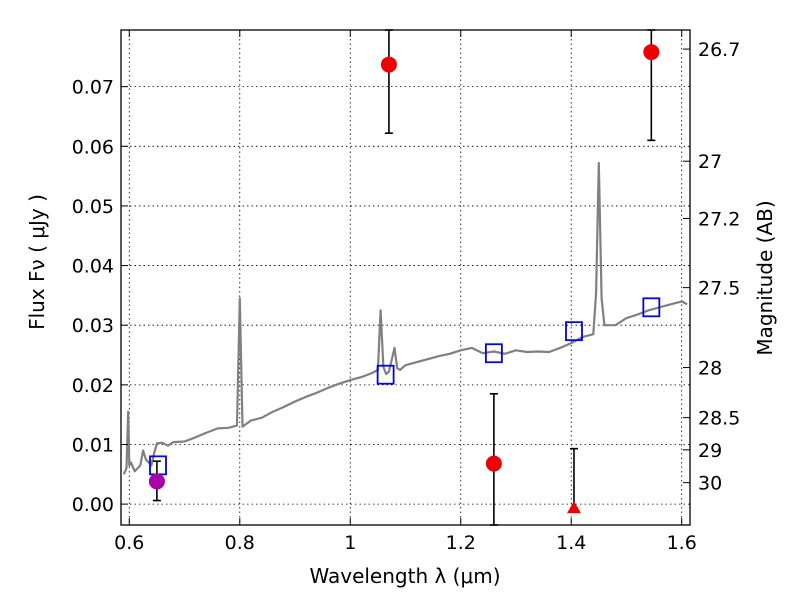 The height and width of the screenshot is (600, 800). I want to click on y2-tick-label: 27.5, so click(719, 289).